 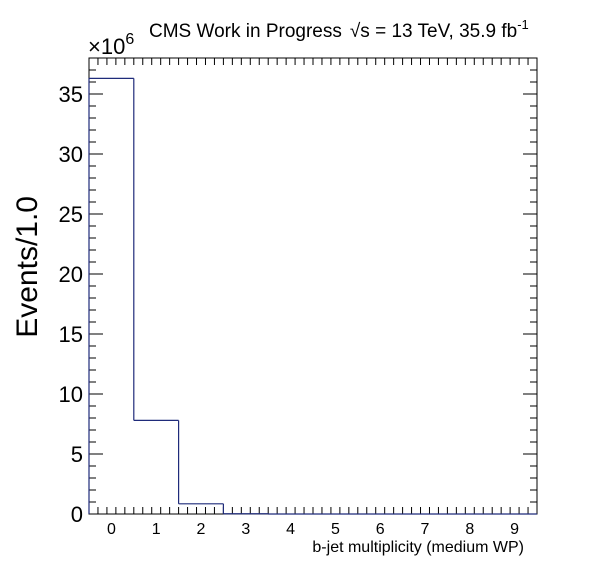 I want to click on x-tick-label: 3, so click(x=245, y=529).